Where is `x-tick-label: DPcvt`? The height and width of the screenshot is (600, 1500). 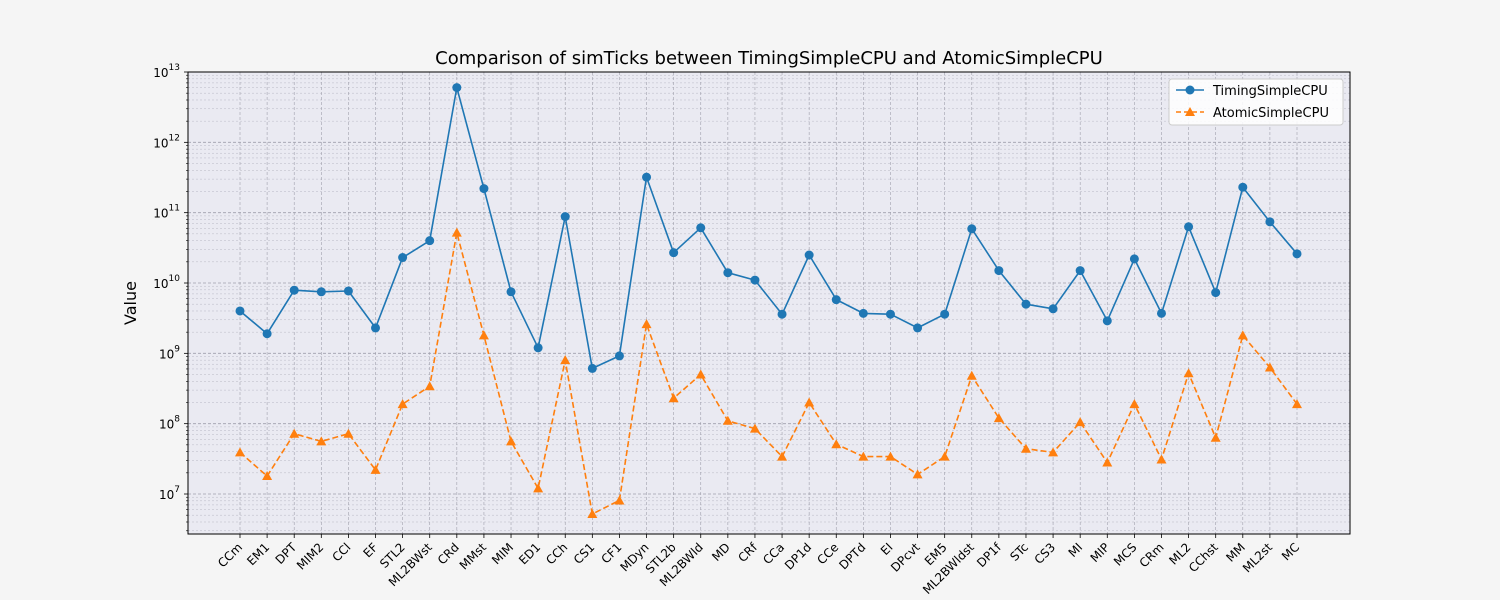
x-tick-label: DPcvt is located at coordinates (905, 557).